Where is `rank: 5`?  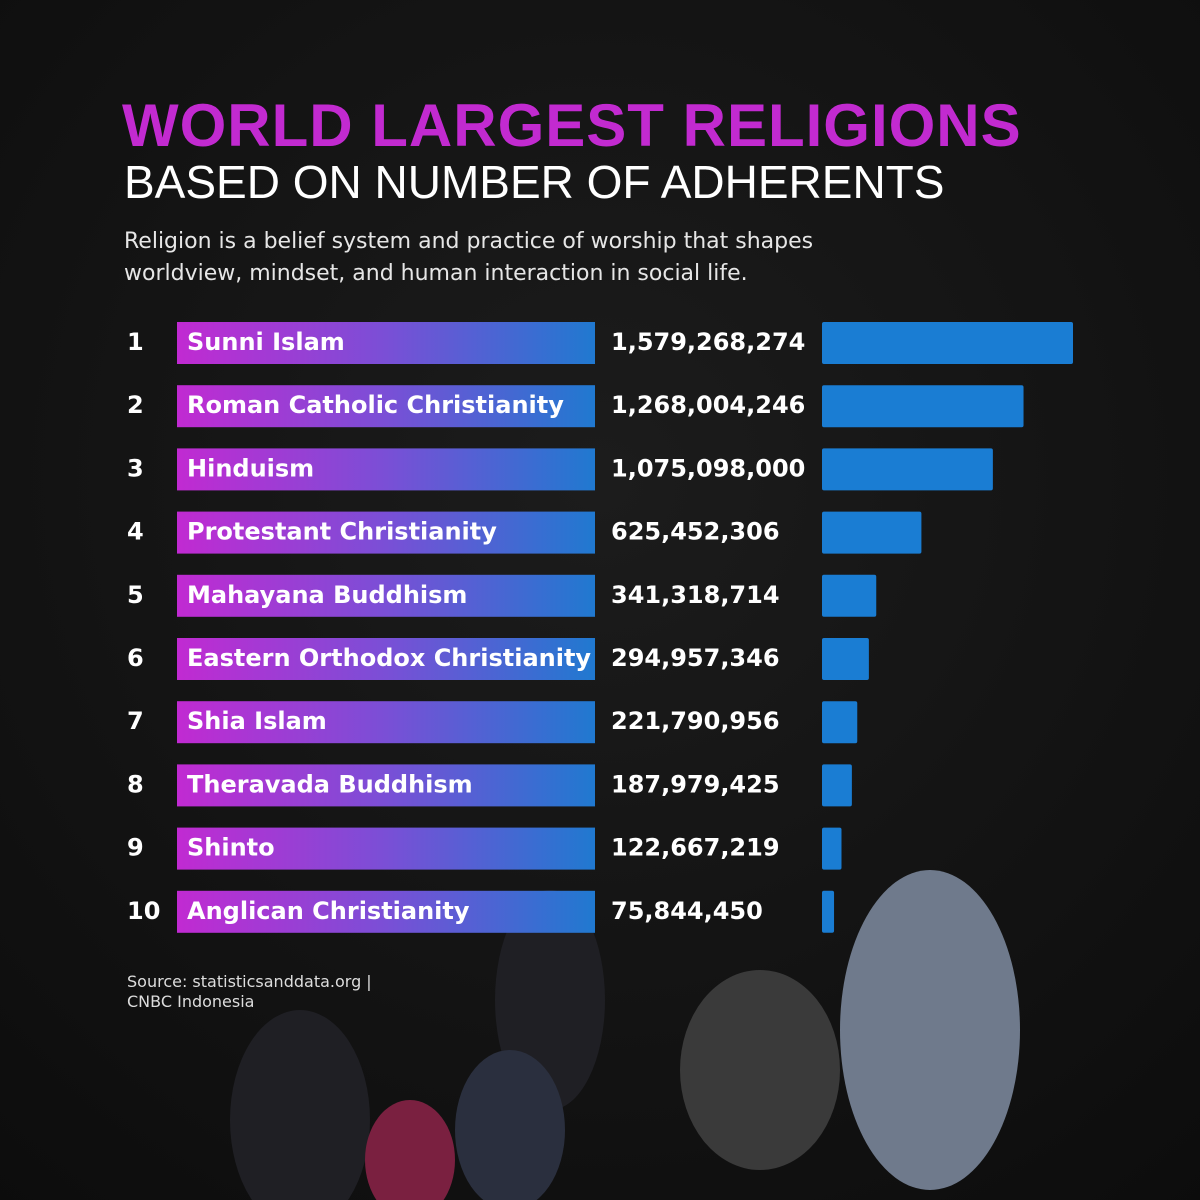 rank: 5 is located at coordinates (135, 595).